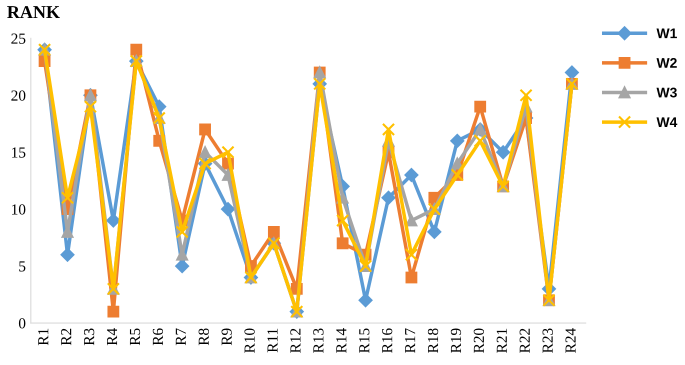 The image size is (685, 365). I want to click on x-tick-label: R4, so click(112, 337).